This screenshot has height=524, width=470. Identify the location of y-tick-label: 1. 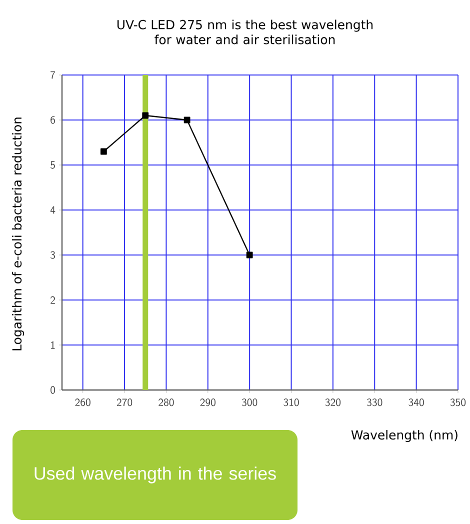
(53, 345).